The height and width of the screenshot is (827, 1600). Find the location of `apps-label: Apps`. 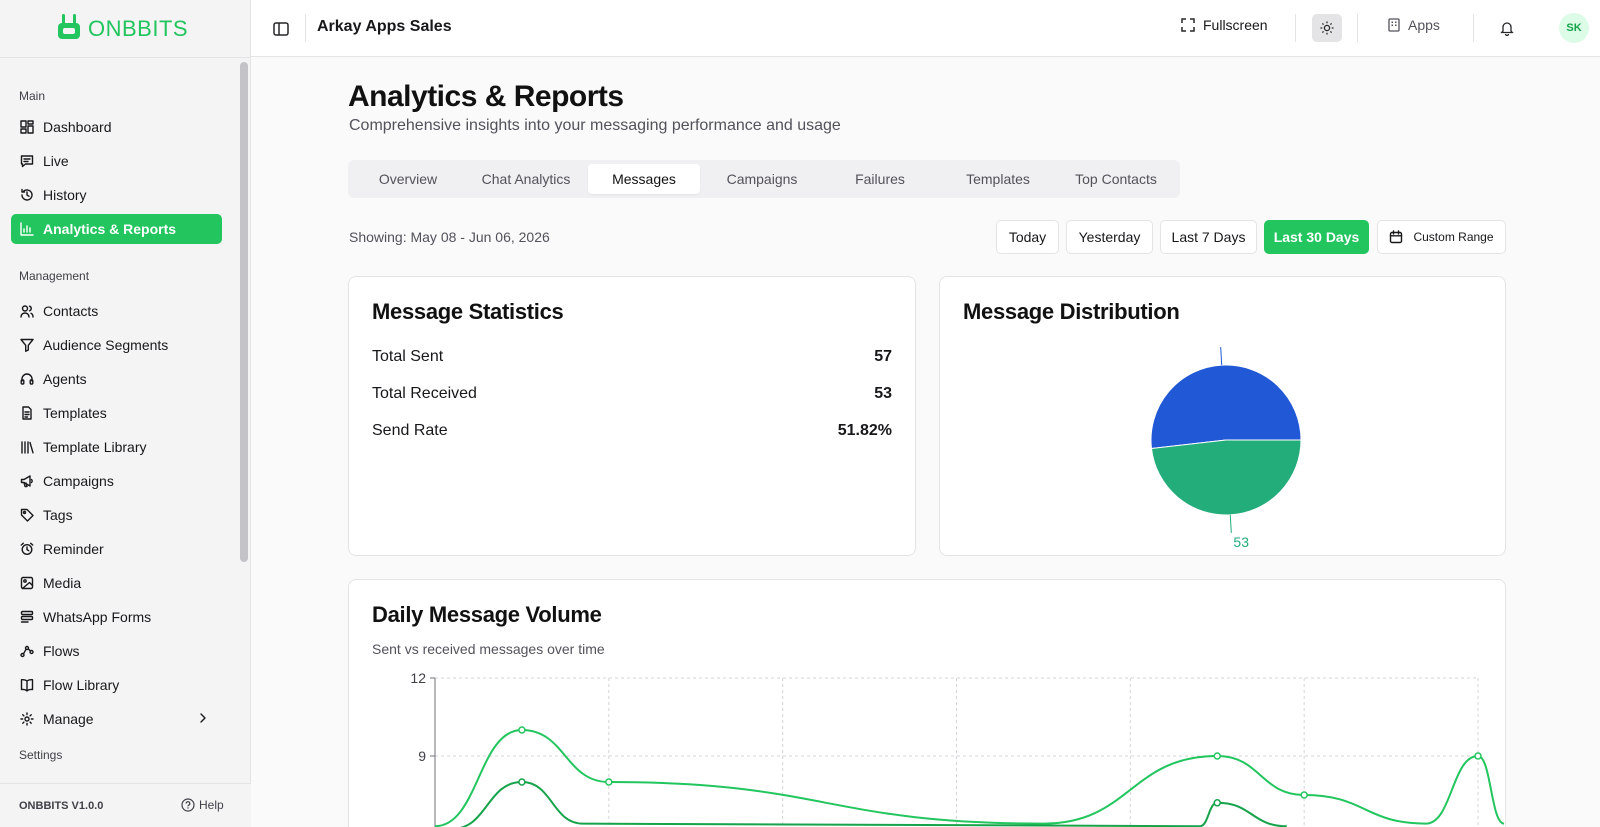

apps-label: Apps is located at coordinates (1424, 25).